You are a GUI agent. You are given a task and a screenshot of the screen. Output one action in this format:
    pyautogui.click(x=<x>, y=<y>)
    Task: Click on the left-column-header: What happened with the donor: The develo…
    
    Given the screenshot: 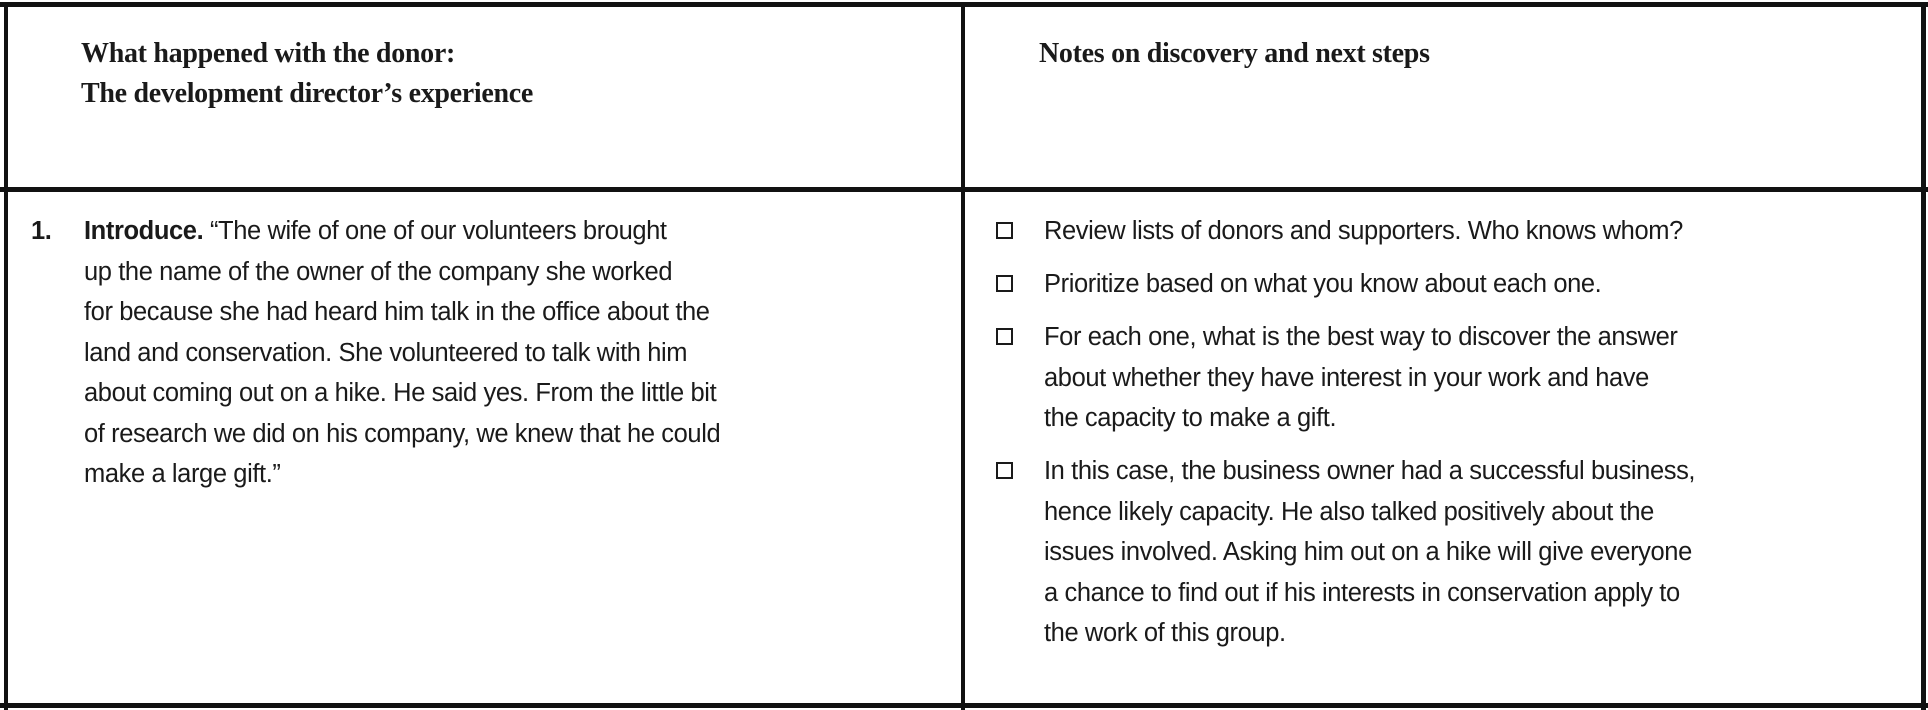 What is the action you would take?
    pyautogui.click(x=307, y=74)
    